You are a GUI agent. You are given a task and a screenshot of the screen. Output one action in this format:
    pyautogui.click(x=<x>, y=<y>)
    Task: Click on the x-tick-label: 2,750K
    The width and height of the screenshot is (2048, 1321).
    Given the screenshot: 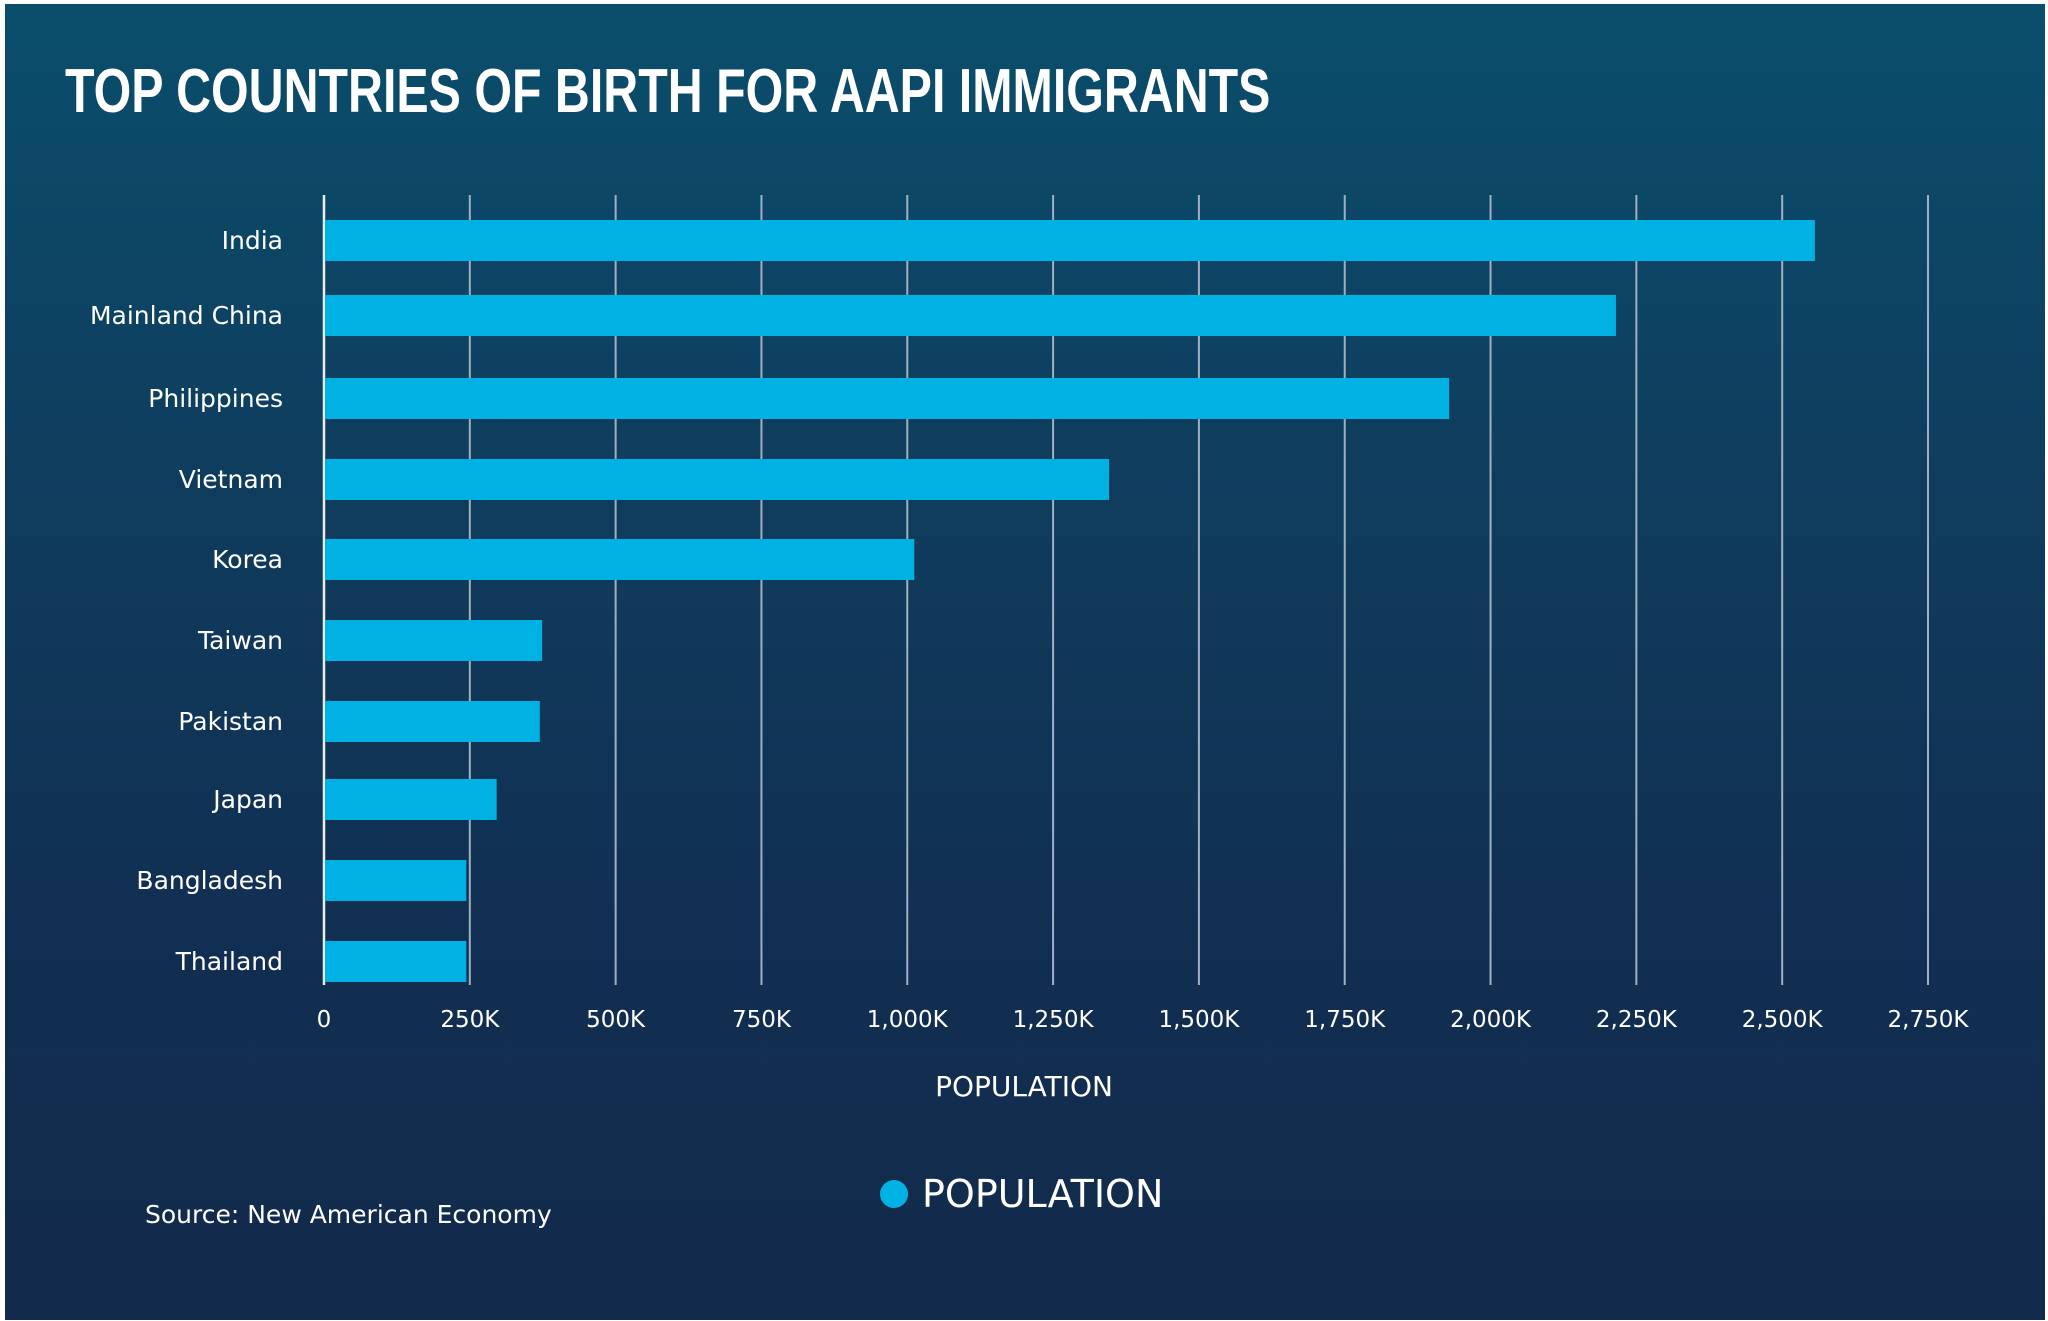 What is the action you would take?
    pyautogui.click(x=1929, y=1020)
    